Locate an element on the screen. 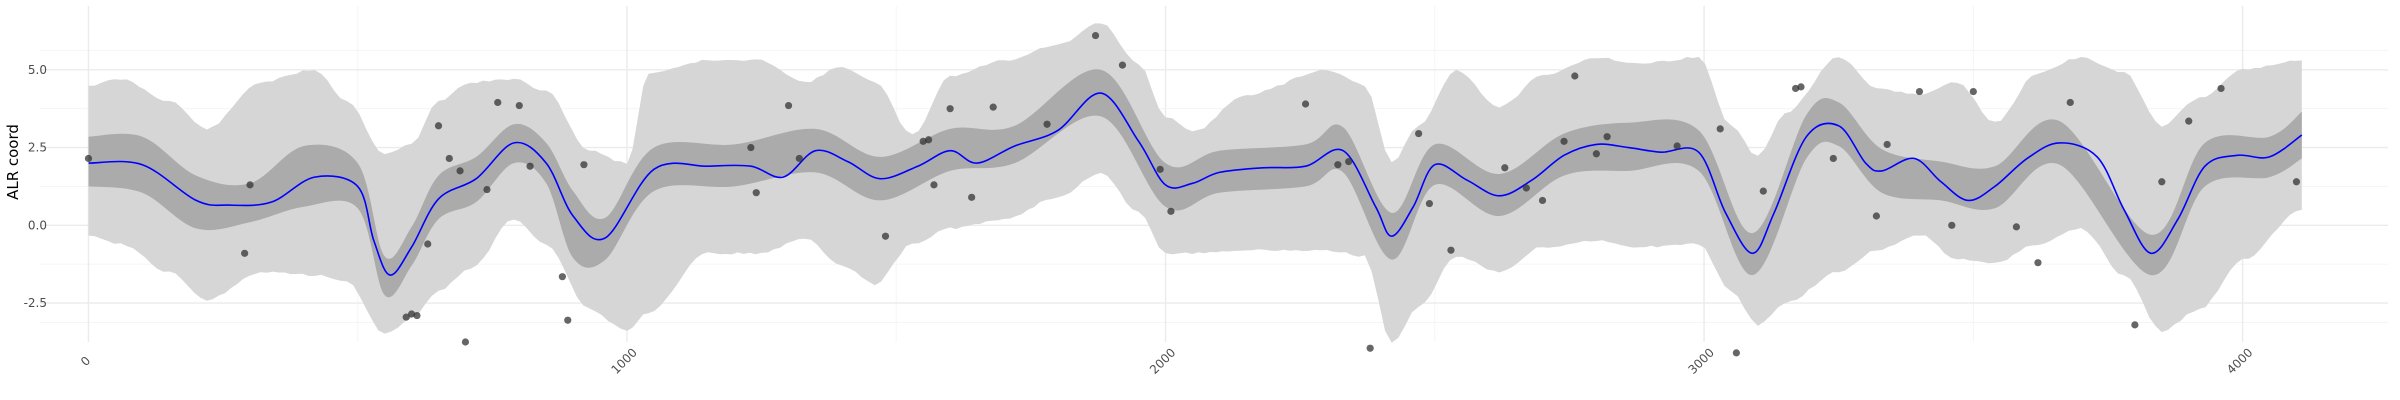  y-tick-label: 2.5 is located at coordinates (37, 148).